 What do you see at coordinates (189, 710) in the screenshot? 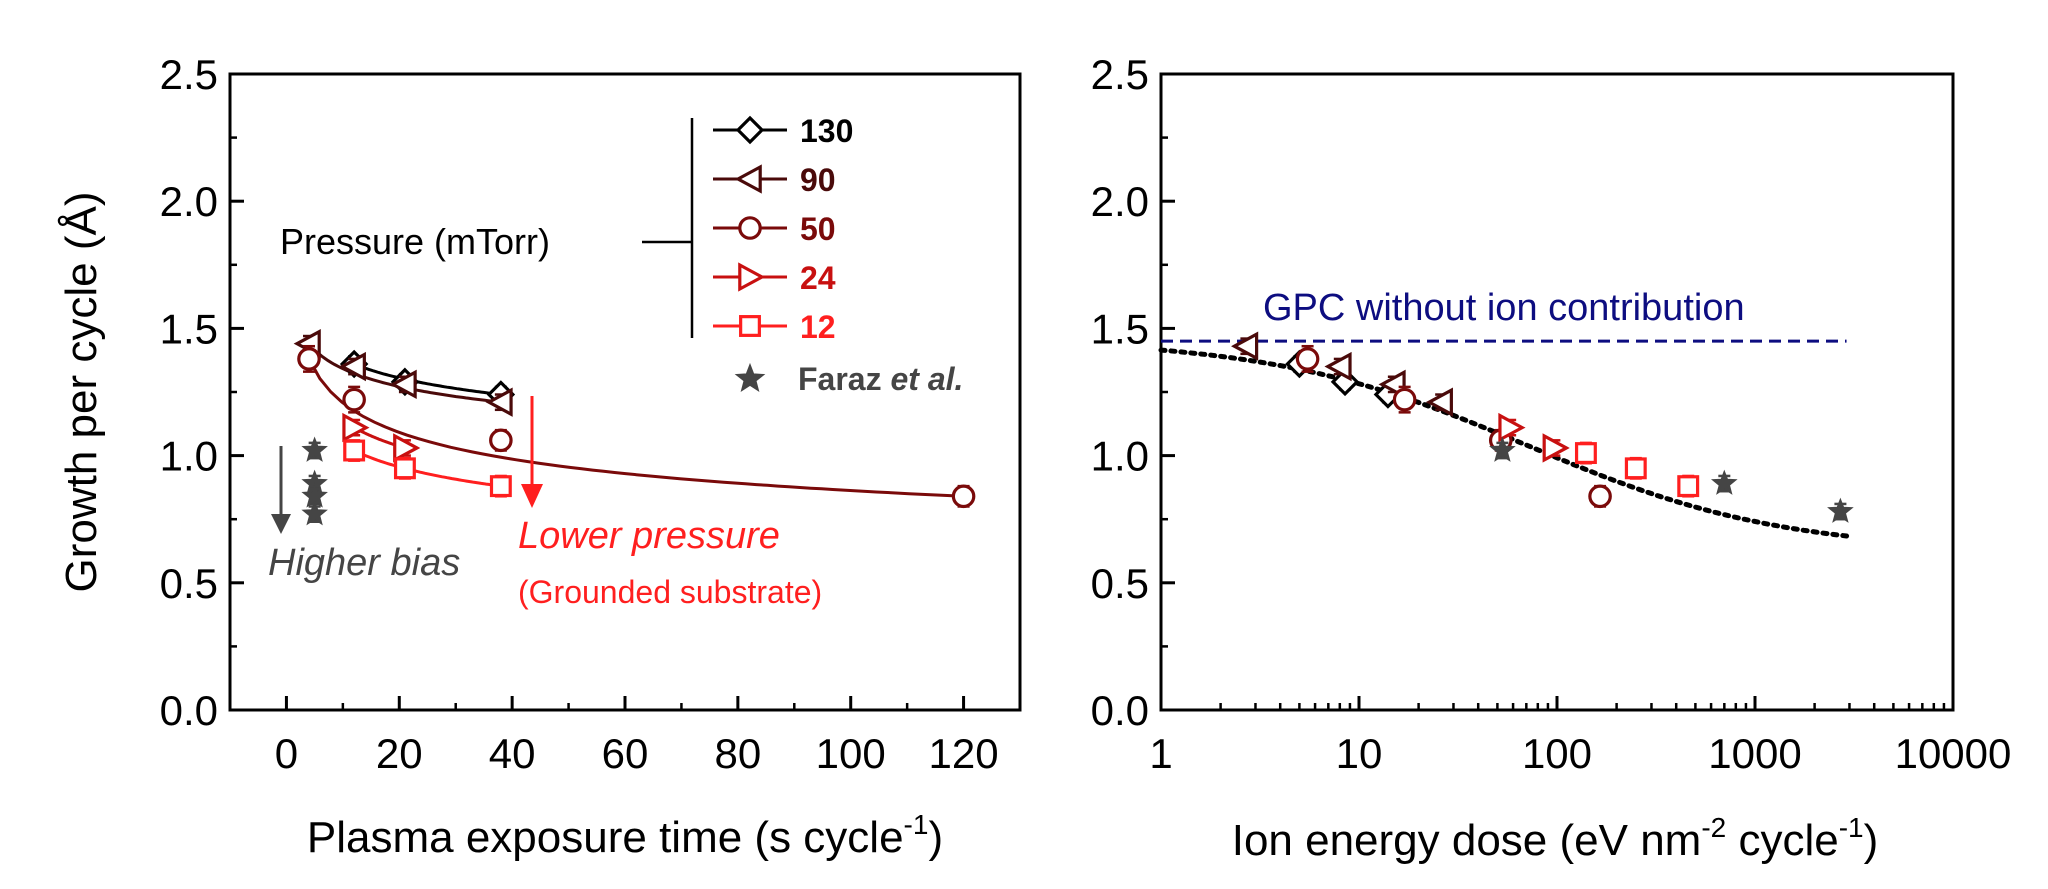
I see `left-y-tick-label: 0.0` at bounding box center [189, 710].